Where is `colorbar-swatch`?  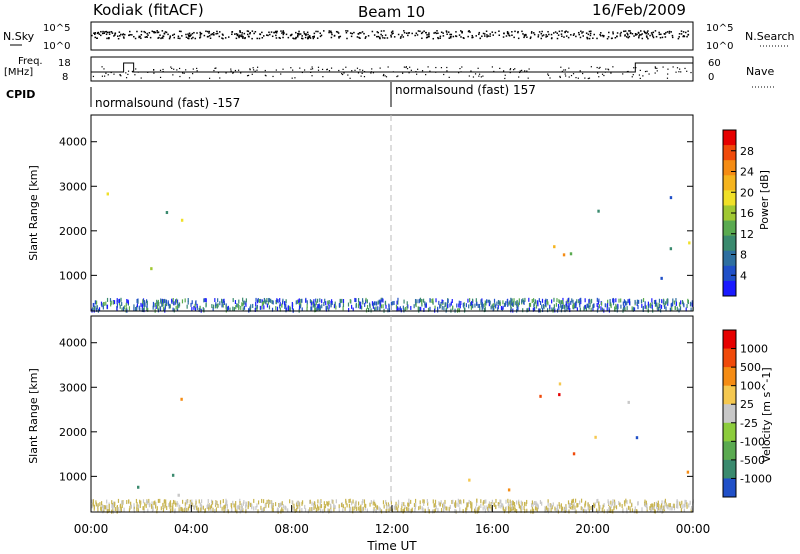 colorbar-swatch is located at coordinates (729, 153).